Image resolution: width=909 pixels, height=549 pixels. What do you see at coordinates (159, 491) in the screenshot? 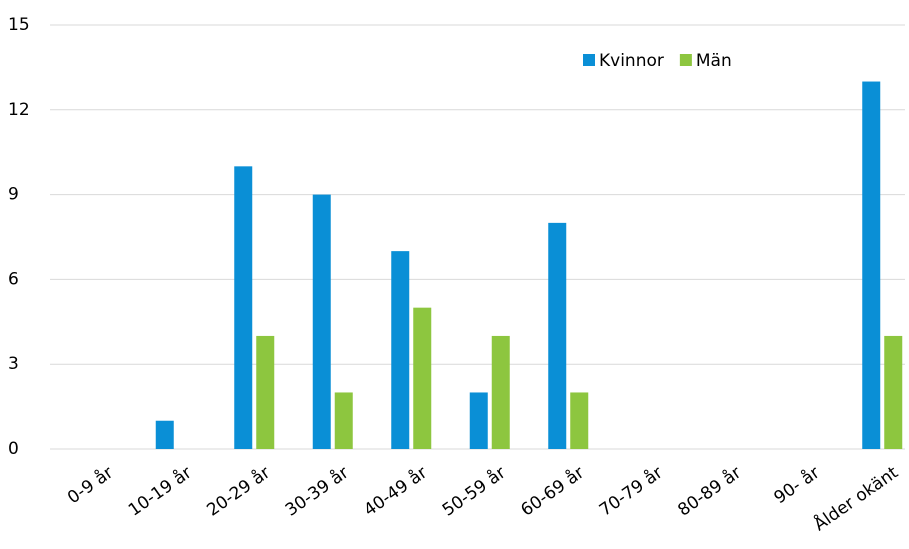
I see `x-tick-label: 10-19 år` at bounding box center [159, 491].